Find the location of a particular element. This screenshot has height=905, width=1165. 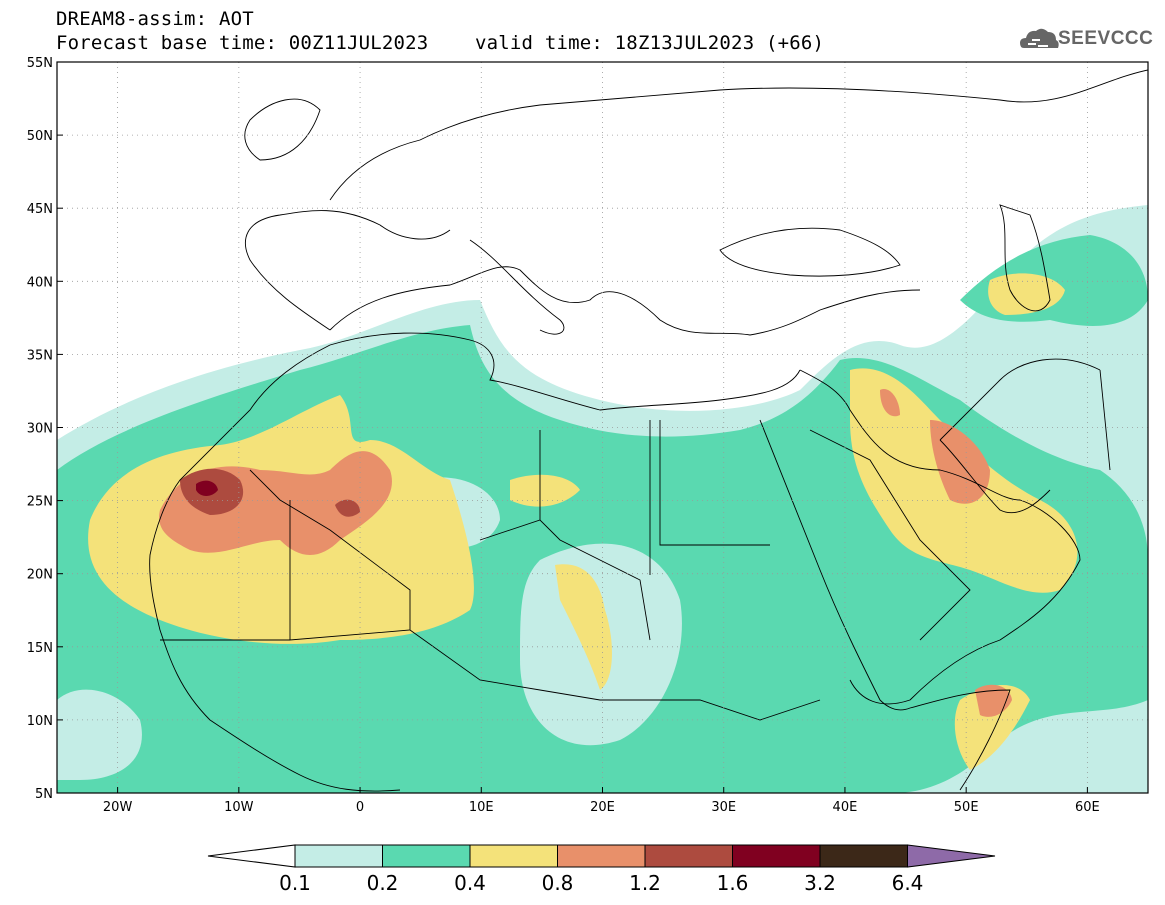

aot-level-08d is located at coordinates (890, 403).